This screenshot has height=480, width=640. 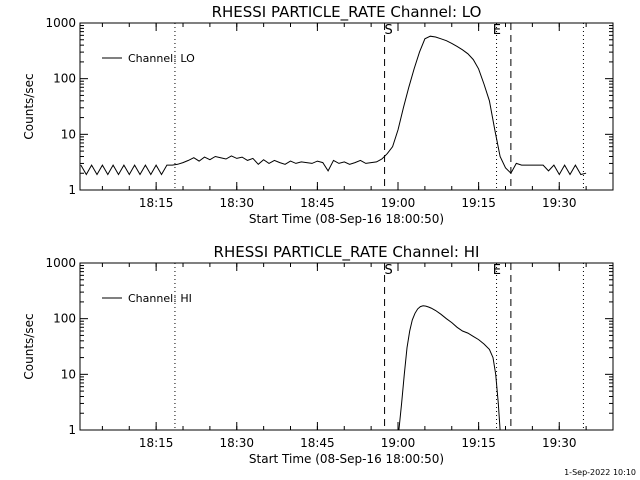 I want to click on legend-label: Channel: LO, so click(x=161, y=58).